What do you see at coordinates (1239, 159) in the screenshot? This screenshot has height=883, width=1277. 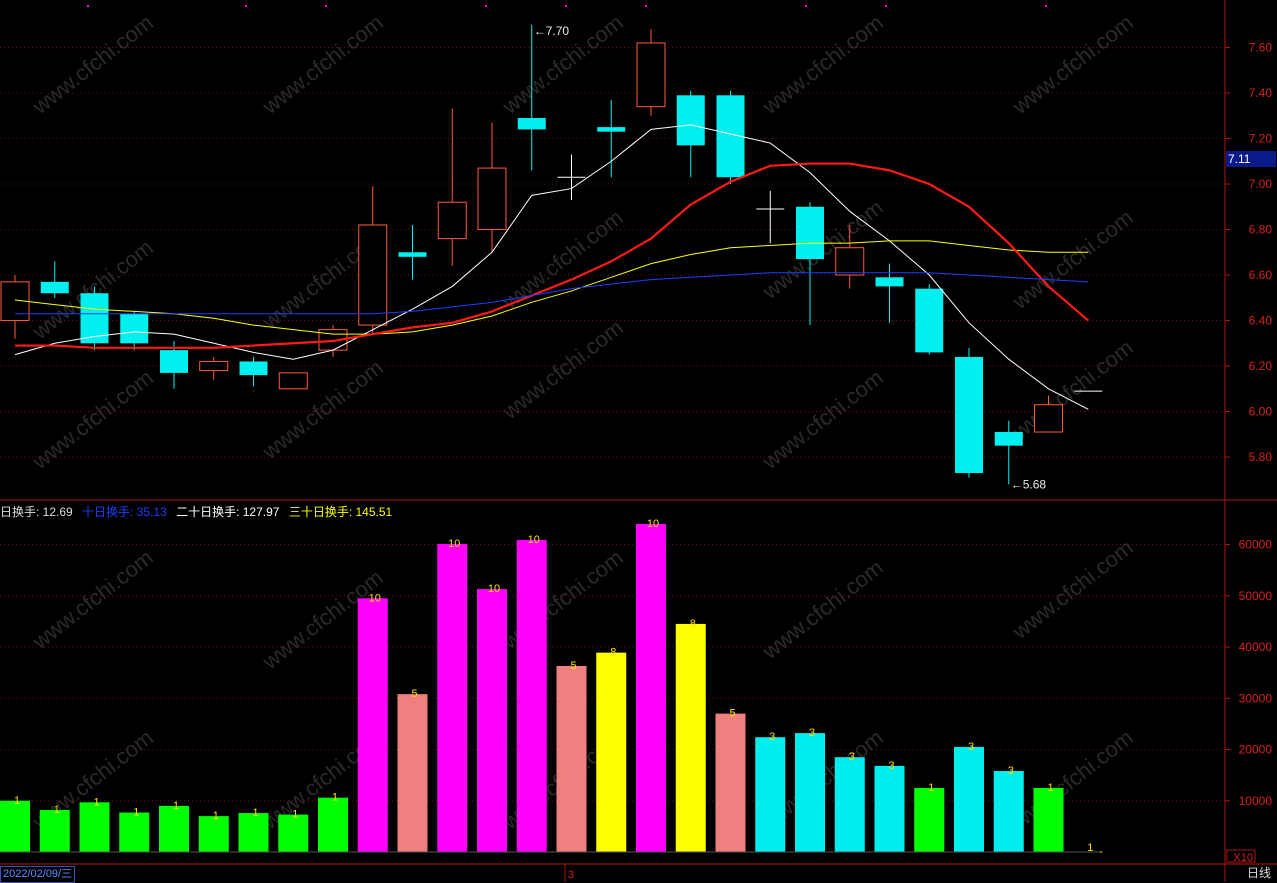 I see `last-price-tag: 7.11` at bounding box center [1239, 159].